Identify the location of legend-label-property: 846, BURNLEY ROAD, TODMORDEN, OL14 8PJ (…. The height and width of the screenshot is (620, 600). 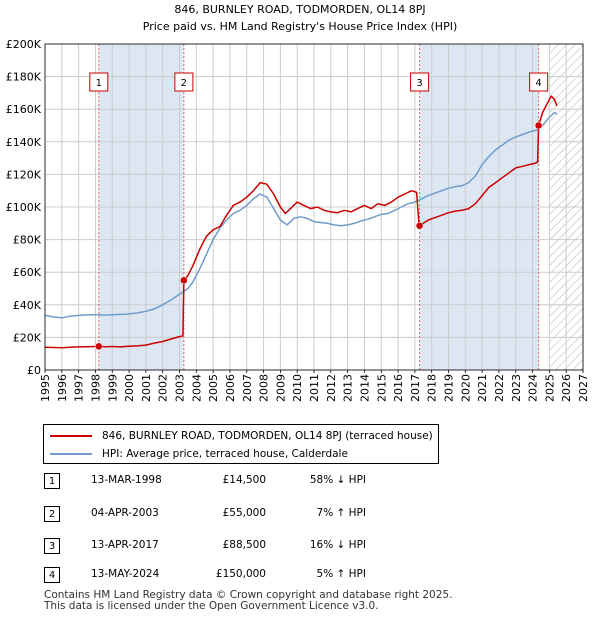
(267, 436).